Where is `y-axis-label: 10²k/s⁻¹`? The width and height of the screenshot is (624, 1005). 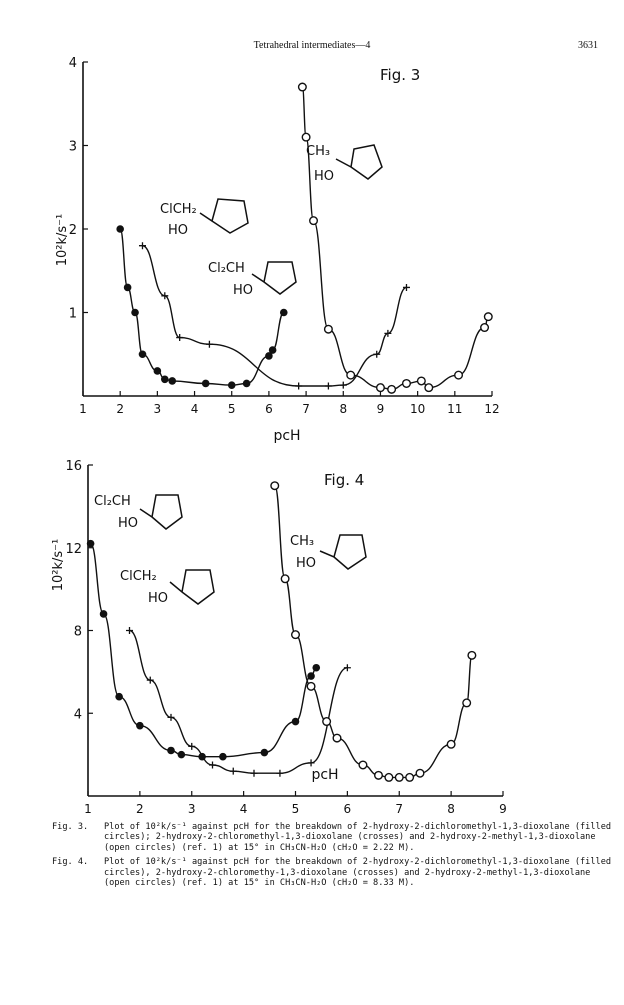
y-axis-label: 10²k/s⁻¹ is located at coordinates (62, 240).